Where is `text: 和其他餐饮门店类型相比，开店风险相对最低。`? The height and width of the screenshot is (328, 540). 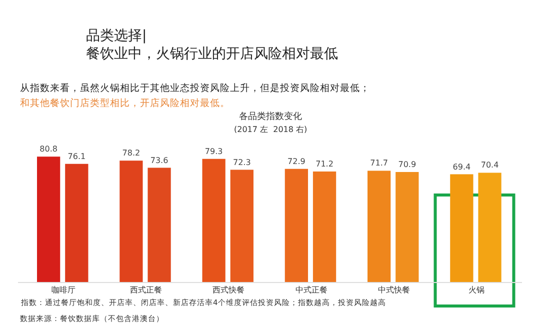 text: 和其他餐饮门店类型相比，开店风险相对最低。 is located at coordinates (125, 103).